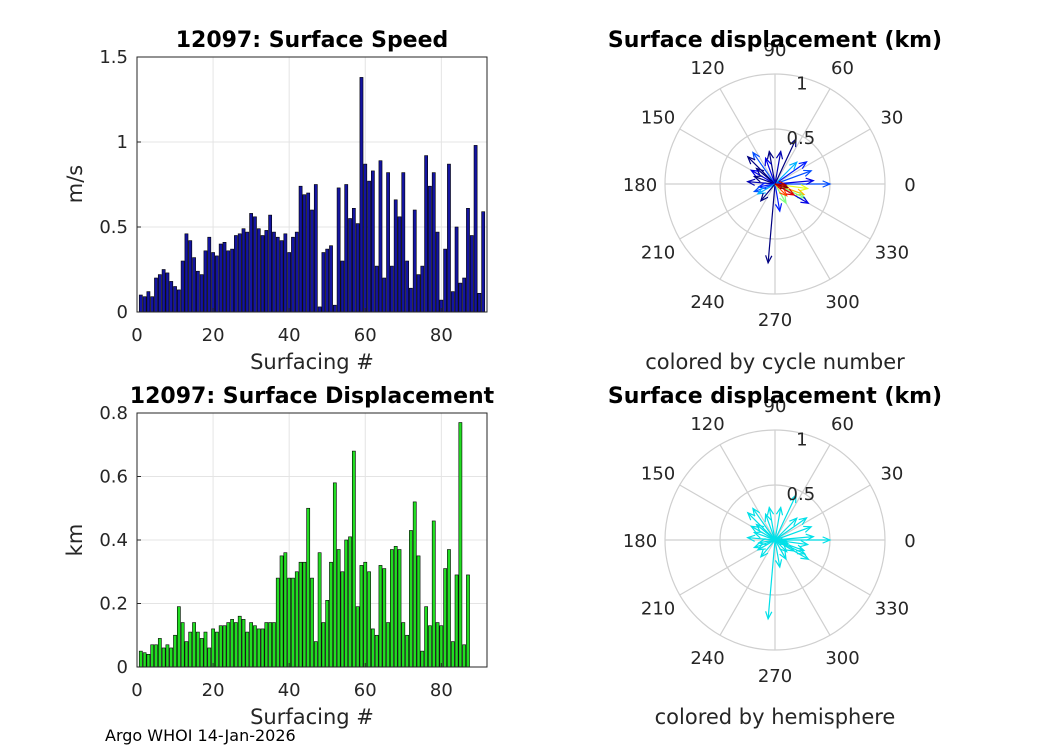 The width and height of the screenshot is (1050, 750). Describe the element at coordinates (75, 540) in the screenshot. I see `displacement-ylabel: km` at that location.